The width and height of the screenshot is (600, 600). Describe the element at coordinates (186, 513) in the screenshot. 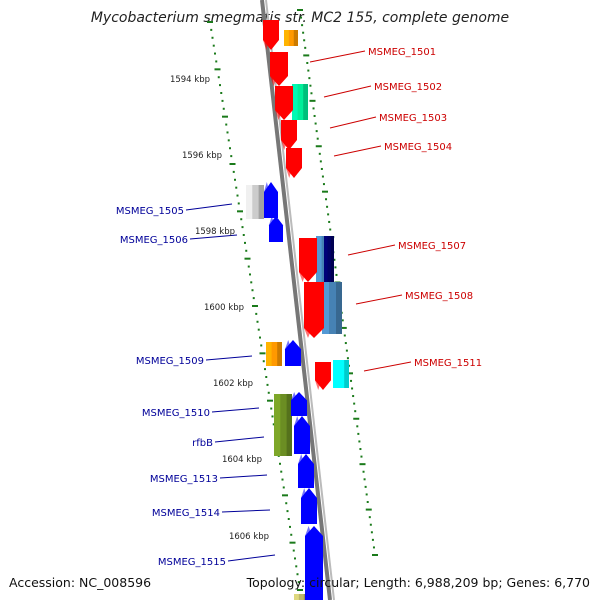

I see `gene-label-MSMEG_1514: MSMEG_1514` at that location.